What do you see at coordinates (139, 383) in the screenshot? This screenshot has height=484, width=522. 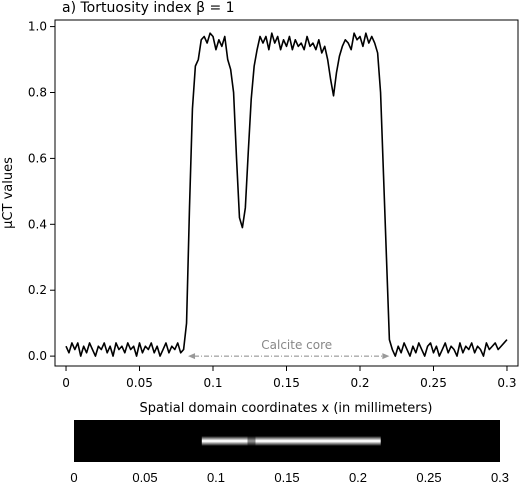 I see `x-tick-label: 0.05` at bounding box center [139, 383].